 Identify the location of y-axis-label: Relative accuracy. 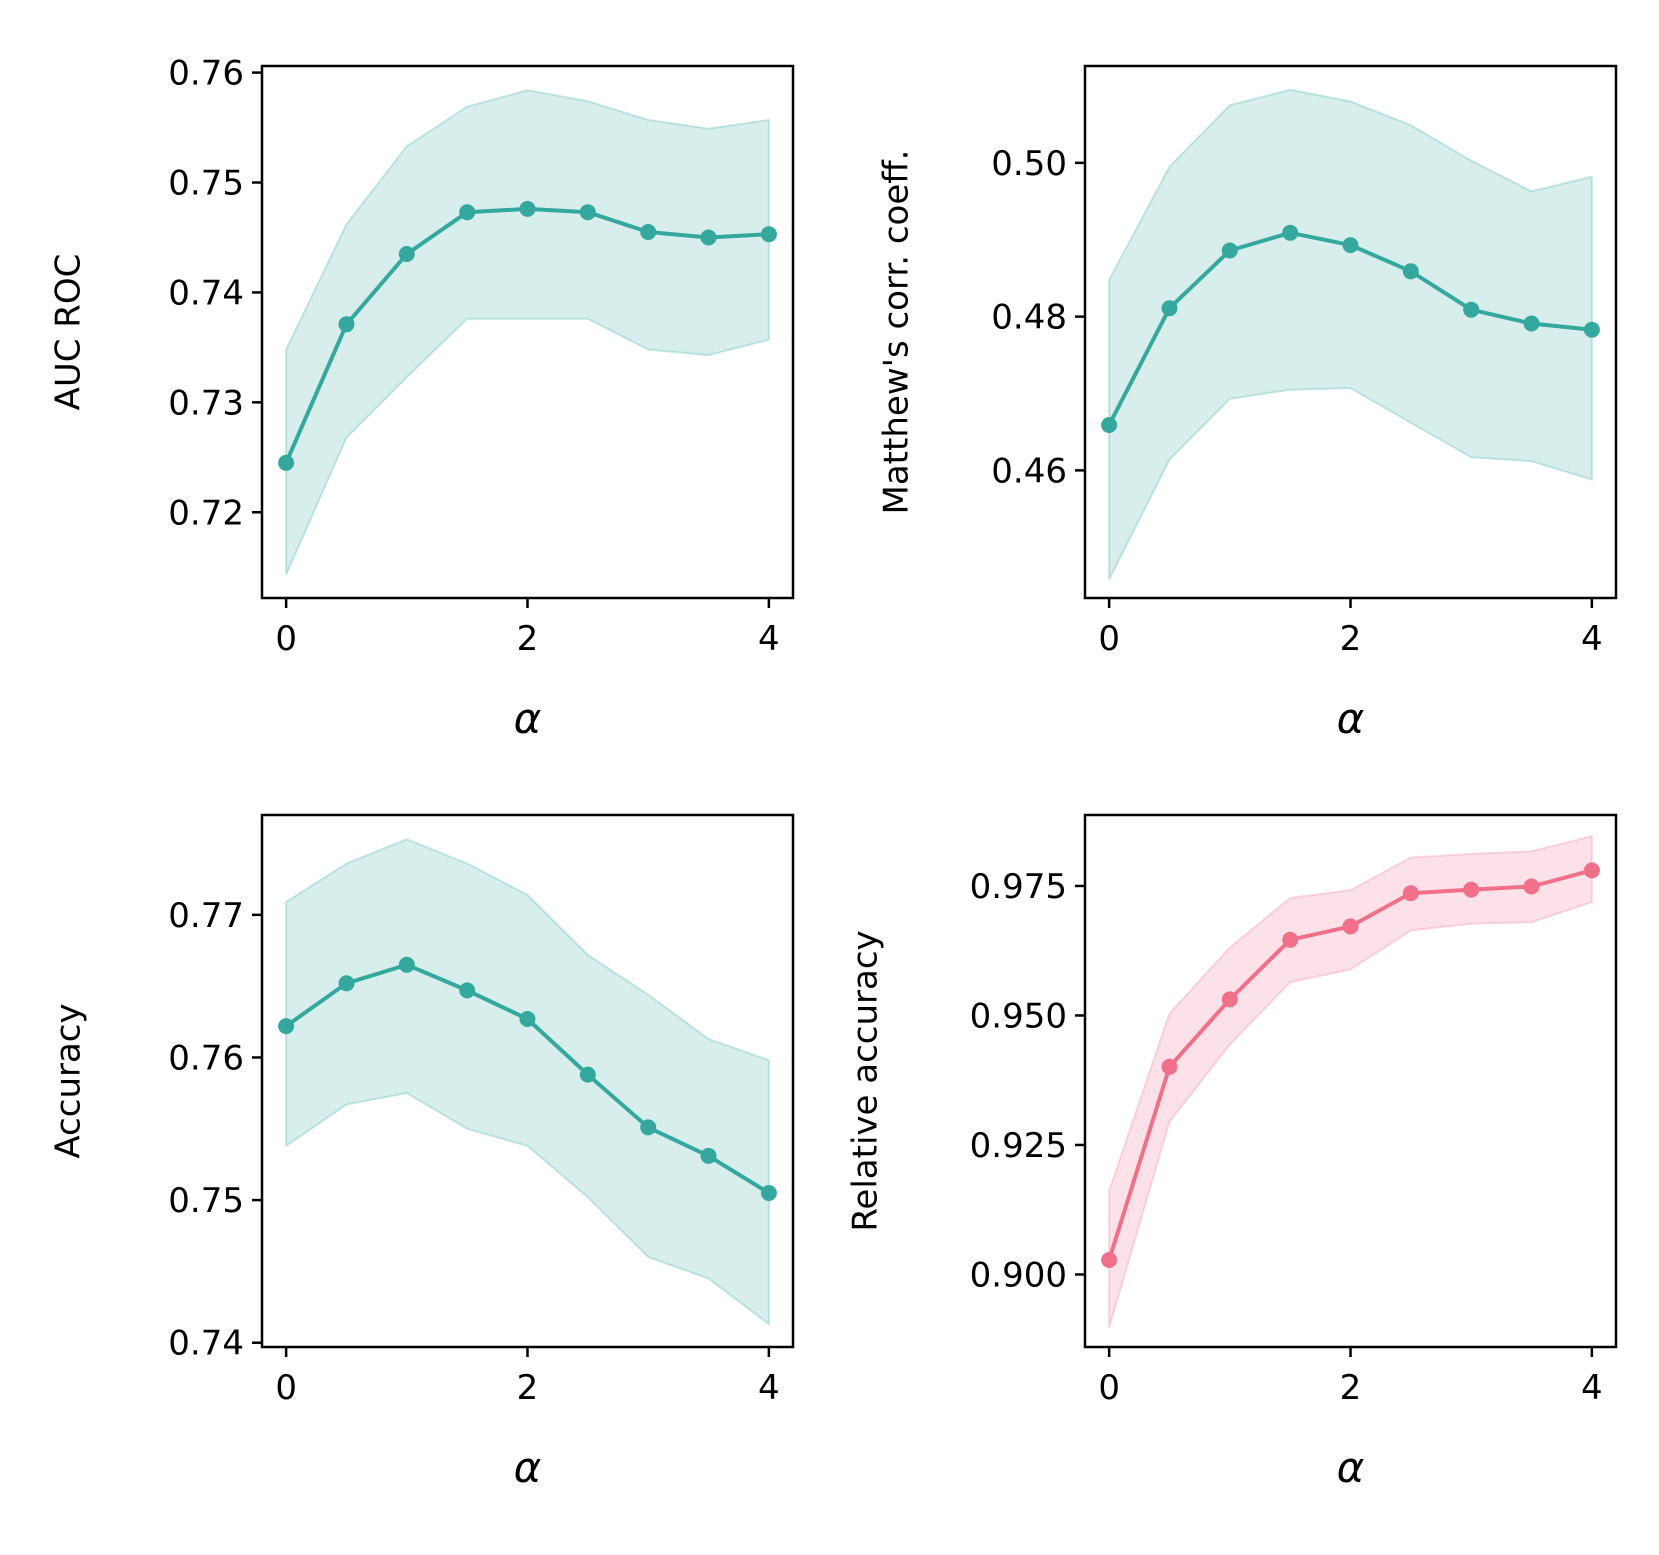
(866, 1080).